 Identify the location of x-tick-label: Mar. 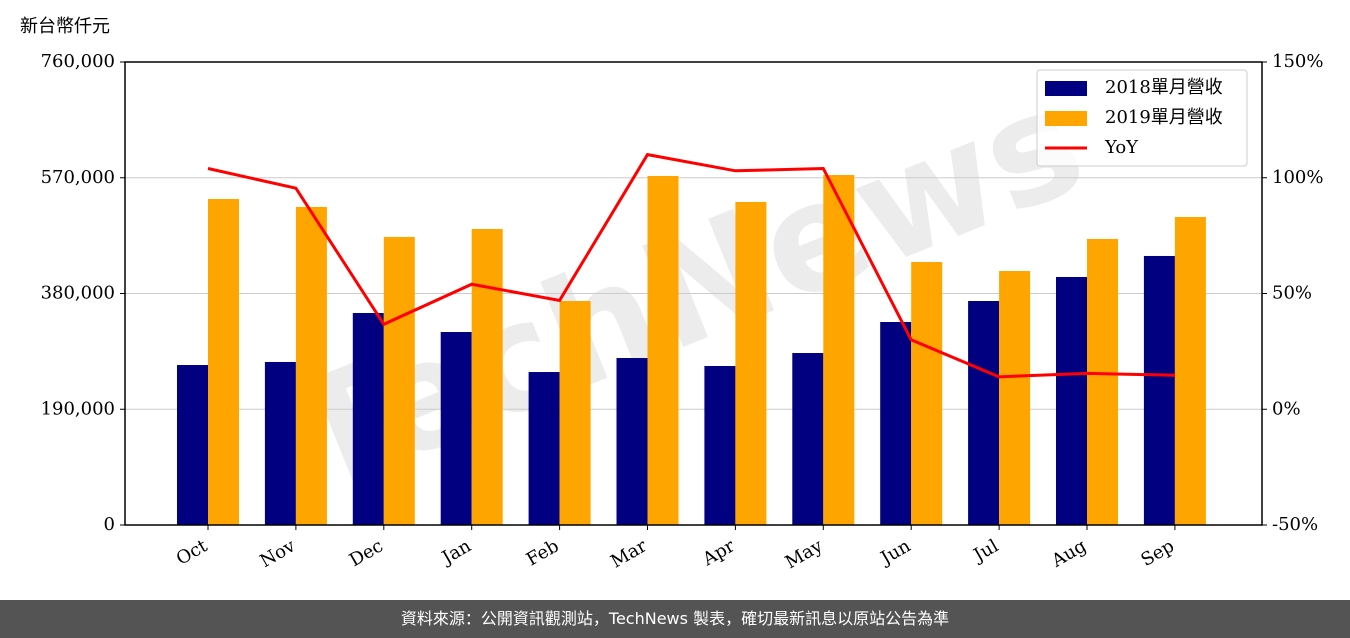
(629, 553).